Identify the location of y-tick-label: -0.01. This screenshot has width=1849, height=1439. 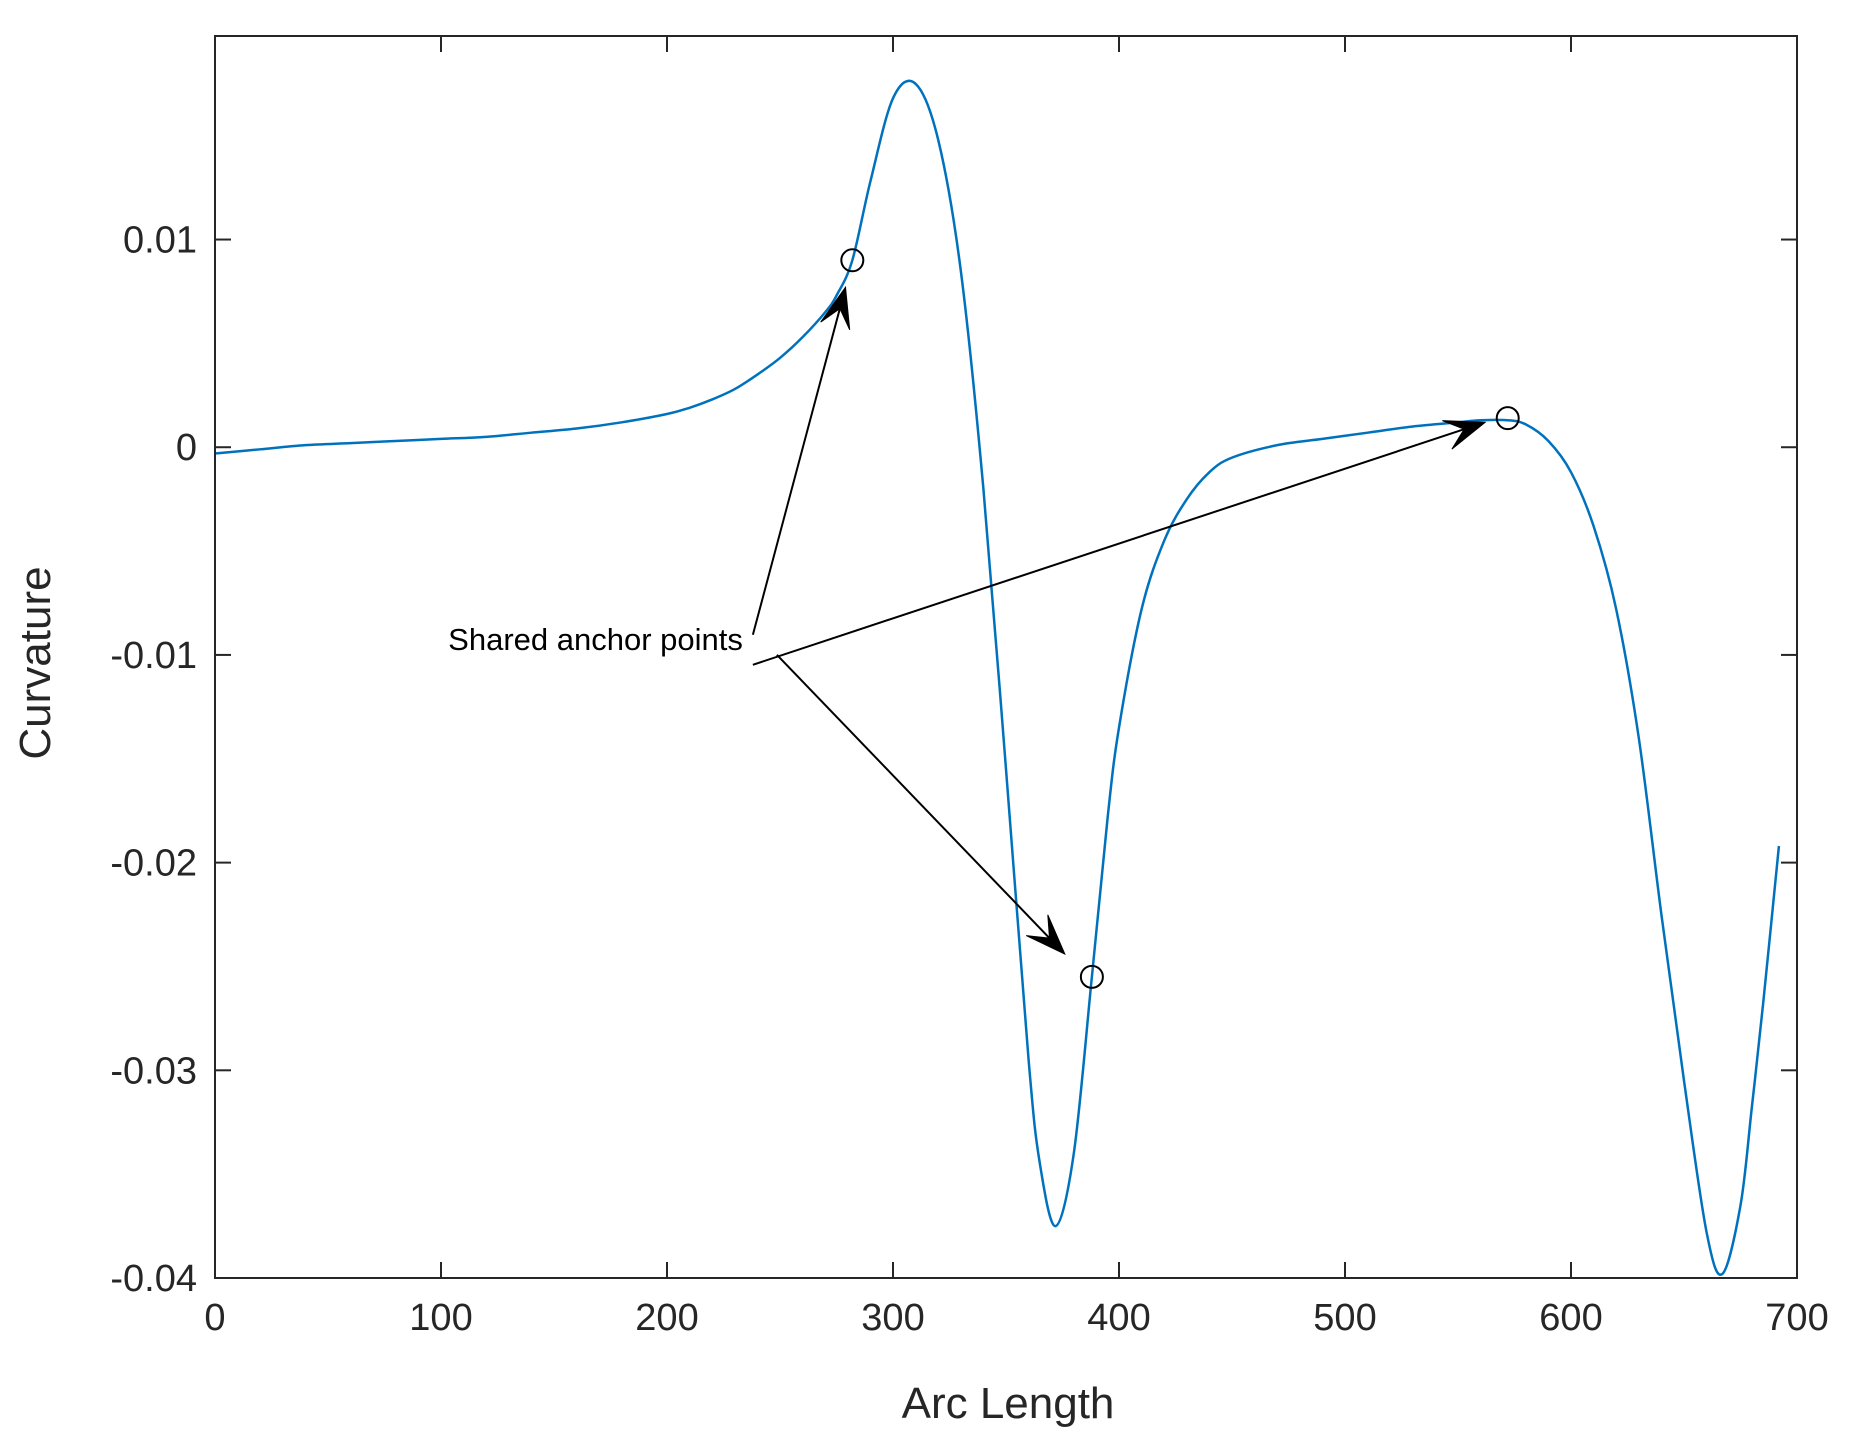
(153, 656).